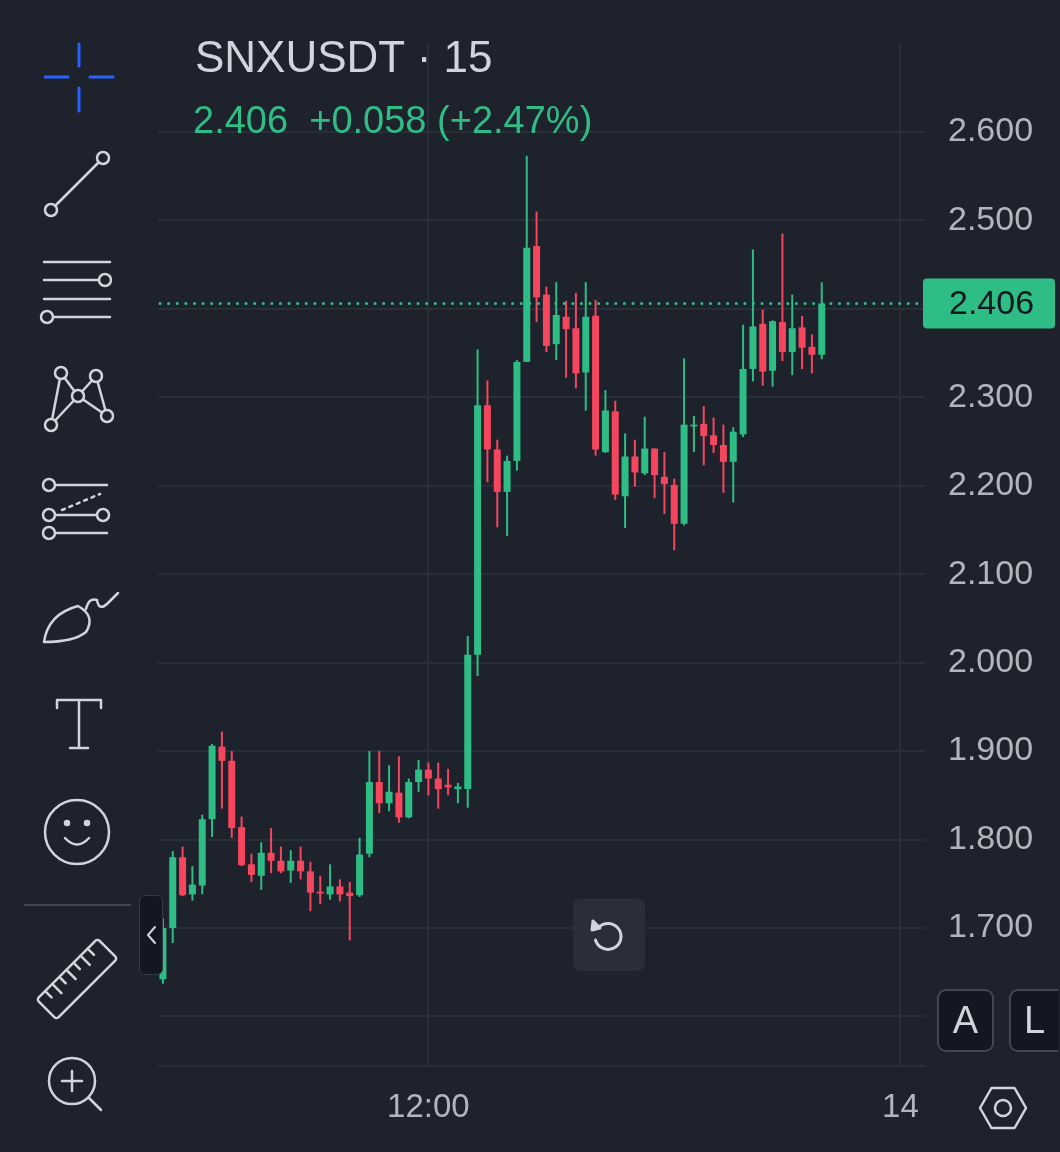 Image resolution: width=1060 pixels, height=1152 pixels. I want to click on y-tick-label: 2.600, so click(991, 129).